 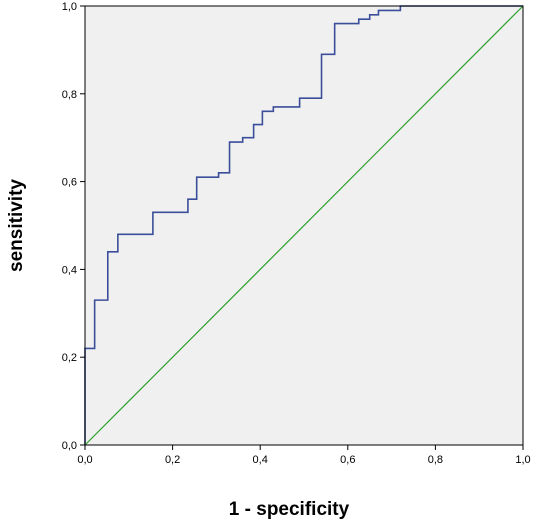 What do you see at coordinates (69, 95) in the screenshot?
I see `y-tick-label: 0,8` at bounding box center [69, 95].